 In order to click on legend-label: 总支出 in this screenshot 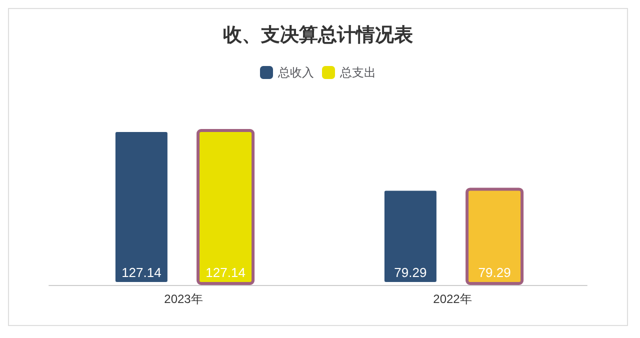, I will do `click(357, 73)`.